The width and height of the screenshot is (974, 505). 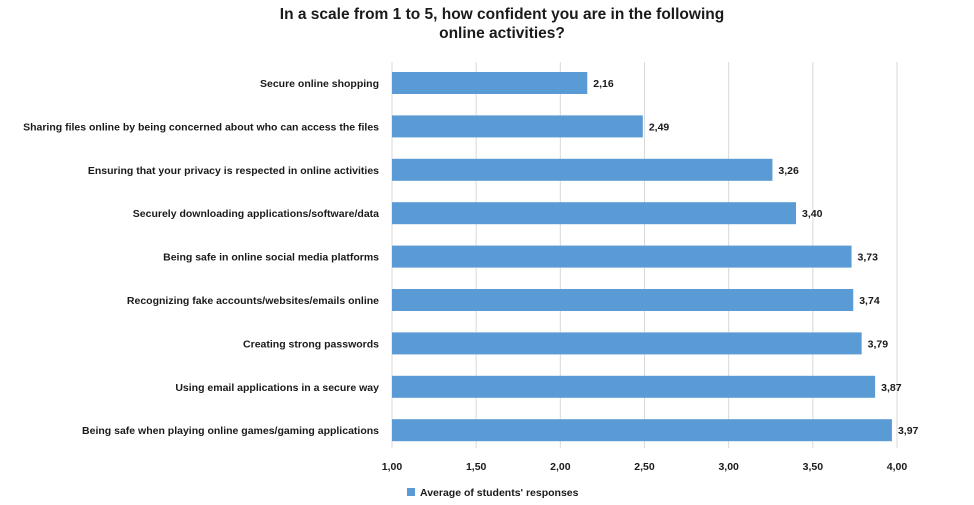 I want to click on x-tick-label: 4,00, so click(x=897, y=467).